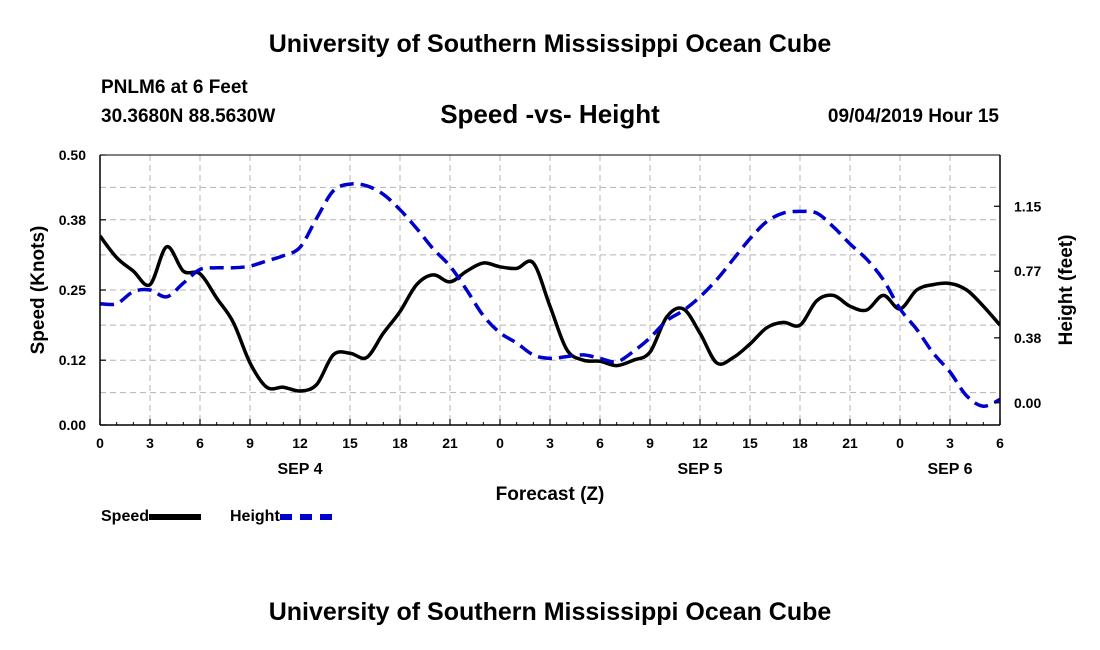  I want to click on date-label: SEP 6, so click(949, 469).